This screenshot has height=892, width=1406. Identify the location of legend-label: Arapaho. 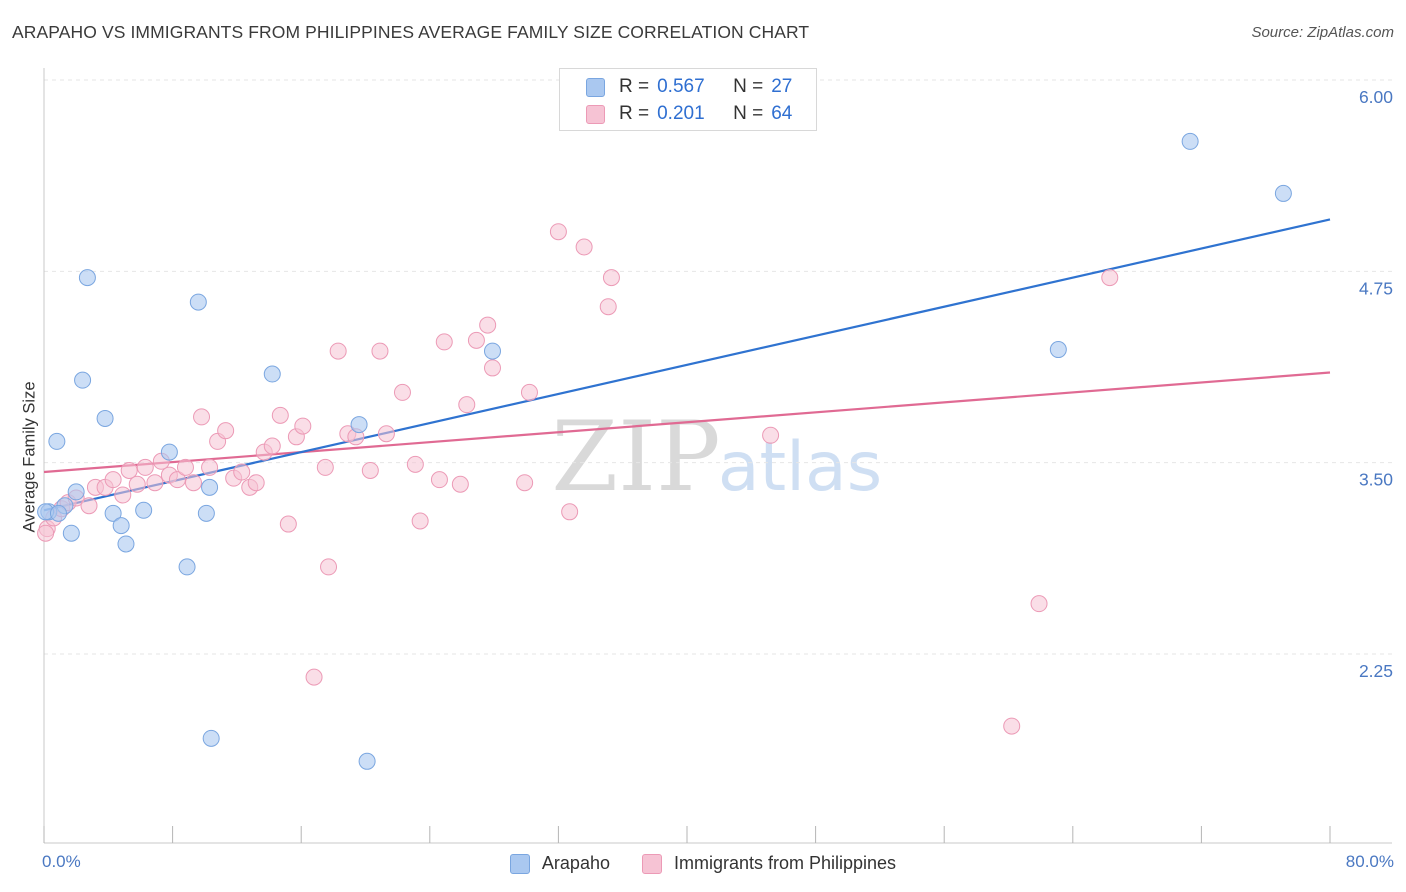
(575, 863).